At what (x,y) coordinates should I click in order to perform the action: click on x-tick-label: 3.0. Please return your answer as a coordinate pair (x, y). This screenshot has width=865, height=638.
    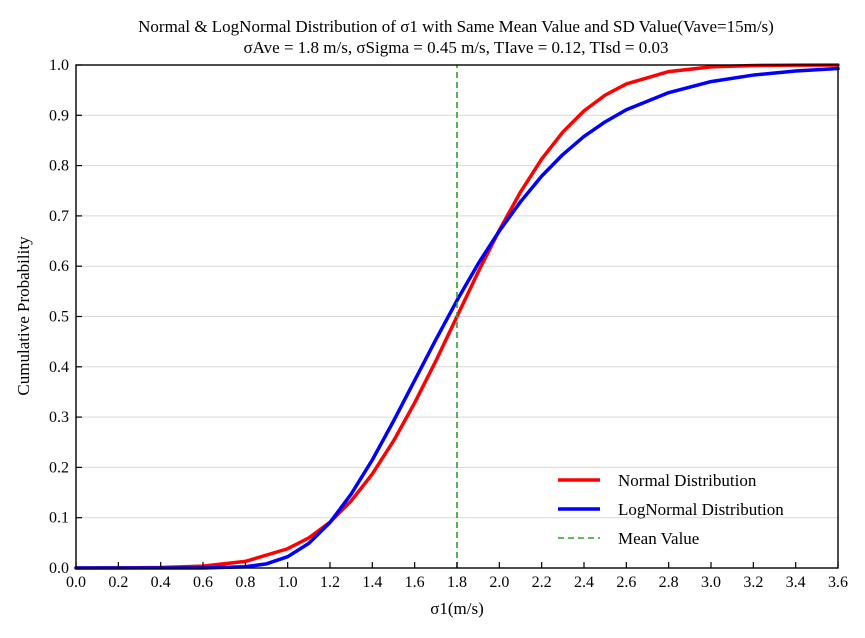
    Looking at the image, I should click on (711, 582).